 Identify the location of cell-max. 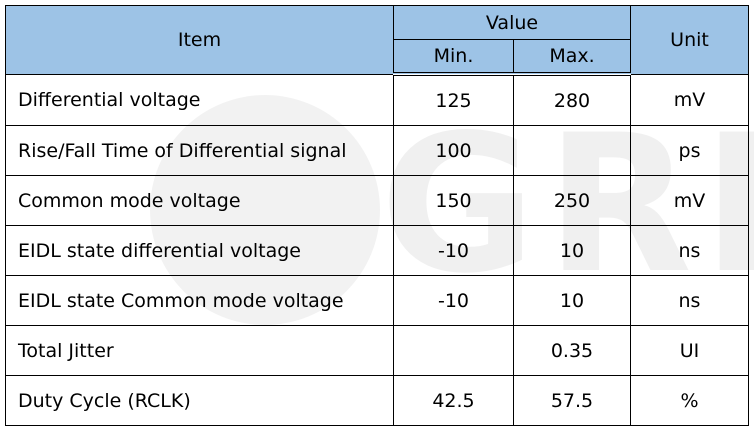
(572, 150).